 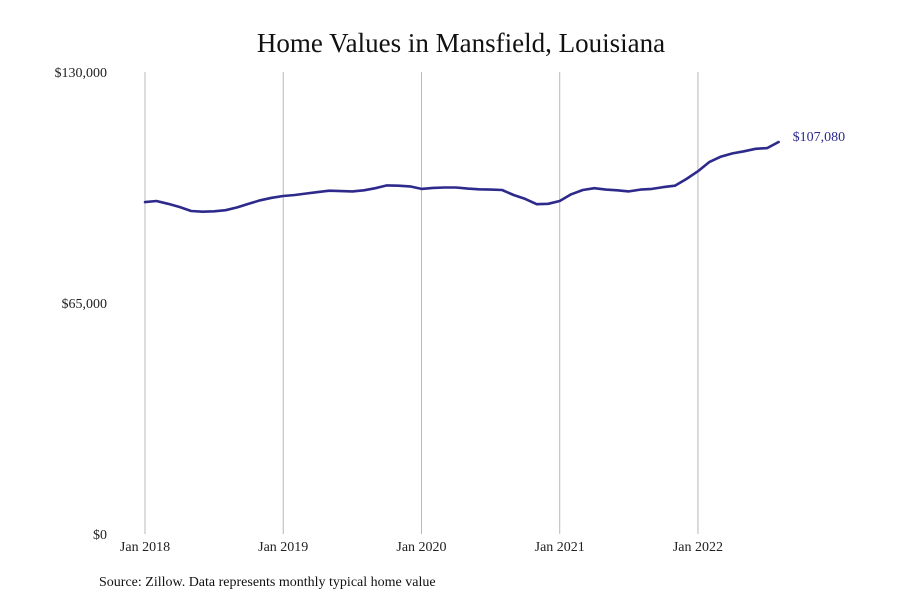 I want to click on x-axis: Jan 2018 Jan 2019 Jan 2020 Jan 2021 Jan 2022, so click(x=421, y=547).